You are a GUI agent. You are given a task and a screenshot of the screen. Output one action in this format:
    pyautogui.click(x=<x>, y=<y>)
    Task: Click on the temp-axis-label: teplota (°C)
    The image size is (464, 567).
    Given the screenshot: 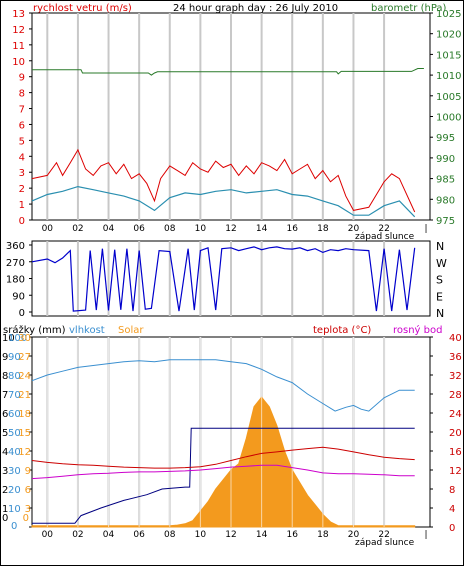 What is the action you would take?
    pyautogui.click(x=342, y=330)
    